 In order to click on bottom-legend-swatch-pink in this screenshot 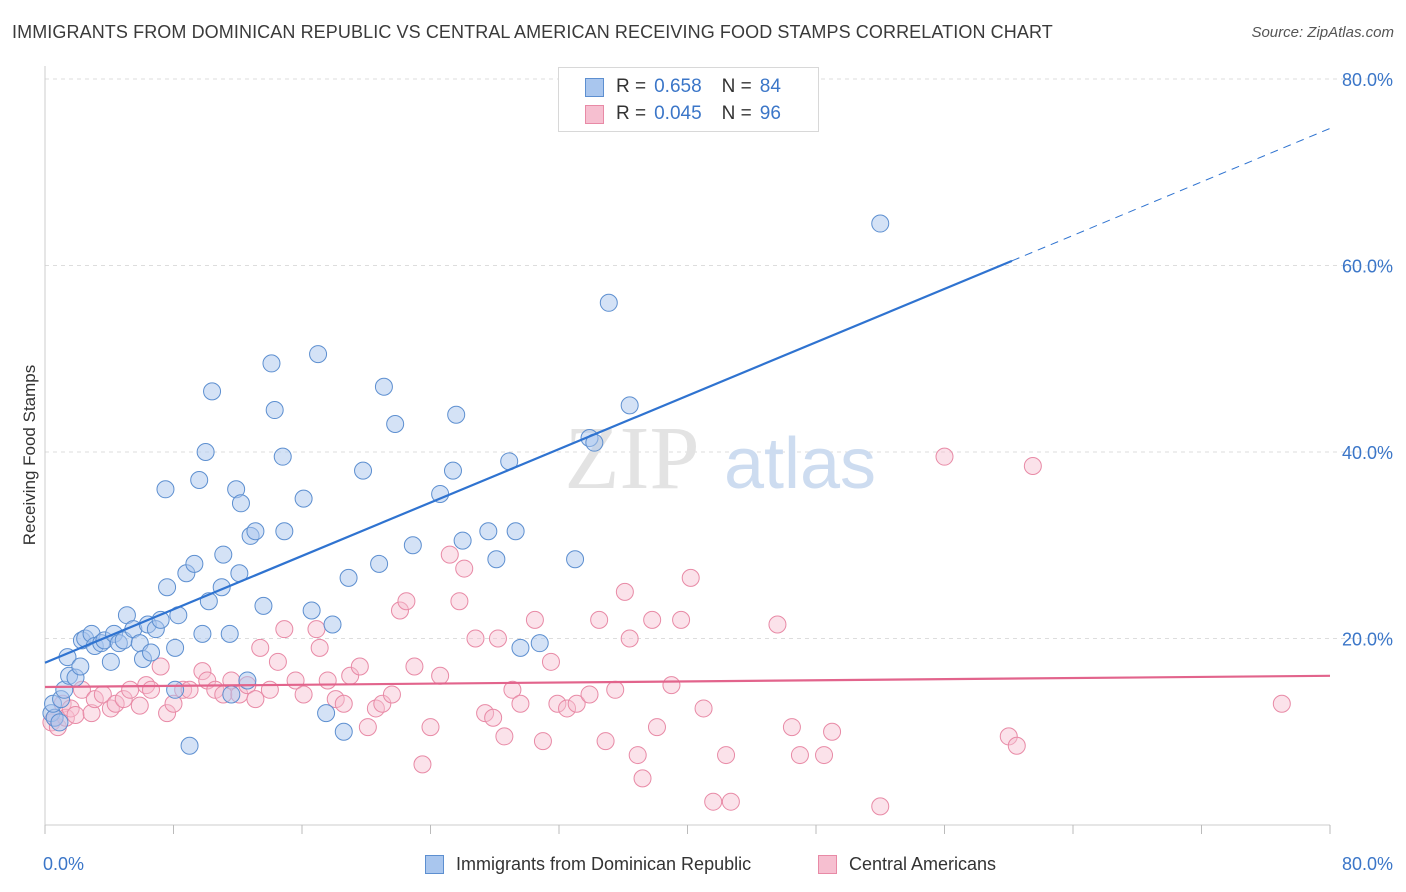, I will do `click(827, 864)`.